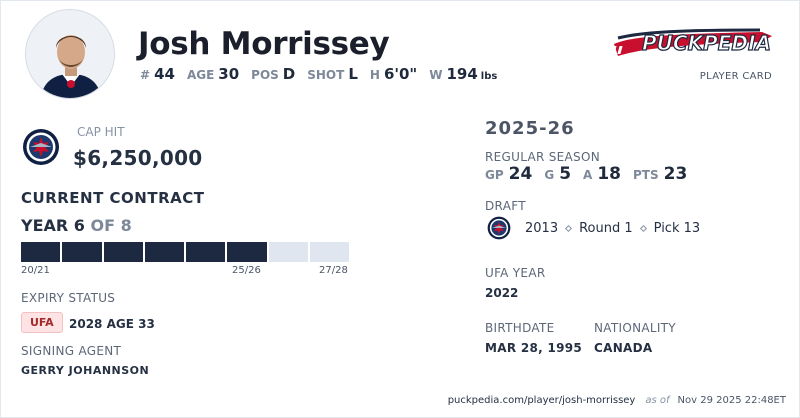 This screenshot has height=418, width=800. I want to click on weight-value: 194, so click(462, 74).